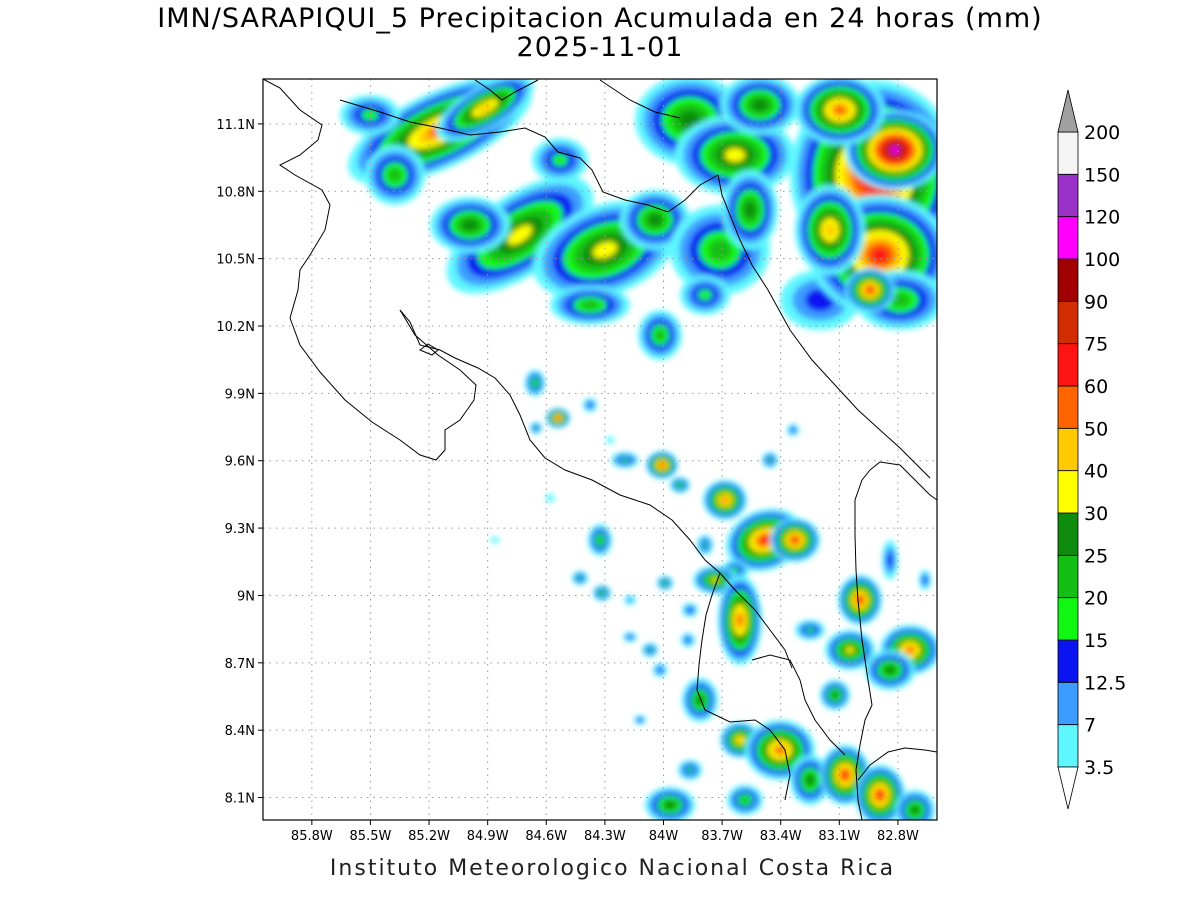 This screenshot has height=900, width=1200. Describe the element at coordinates (722, 836) in the screenshot. I see `x-tick-label: 83.7W` at that location.